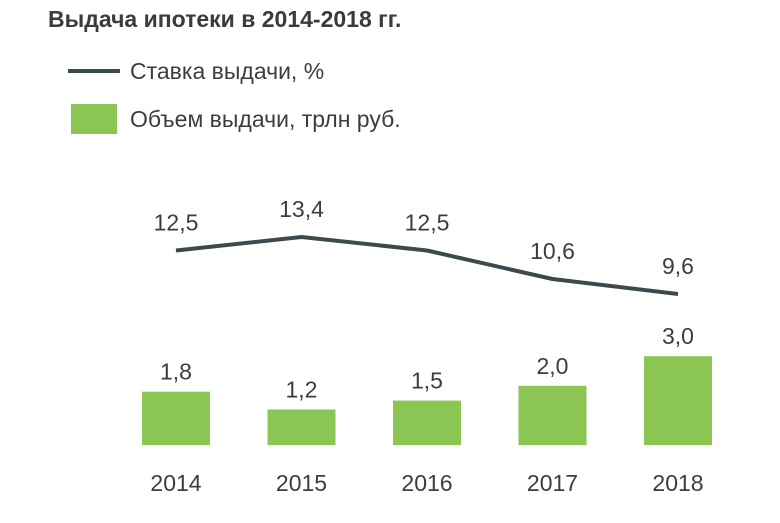  Describe the element at coordinates (427, 381) in the screenshot. I see `bar-value-label-2016: 1,5` at that location.